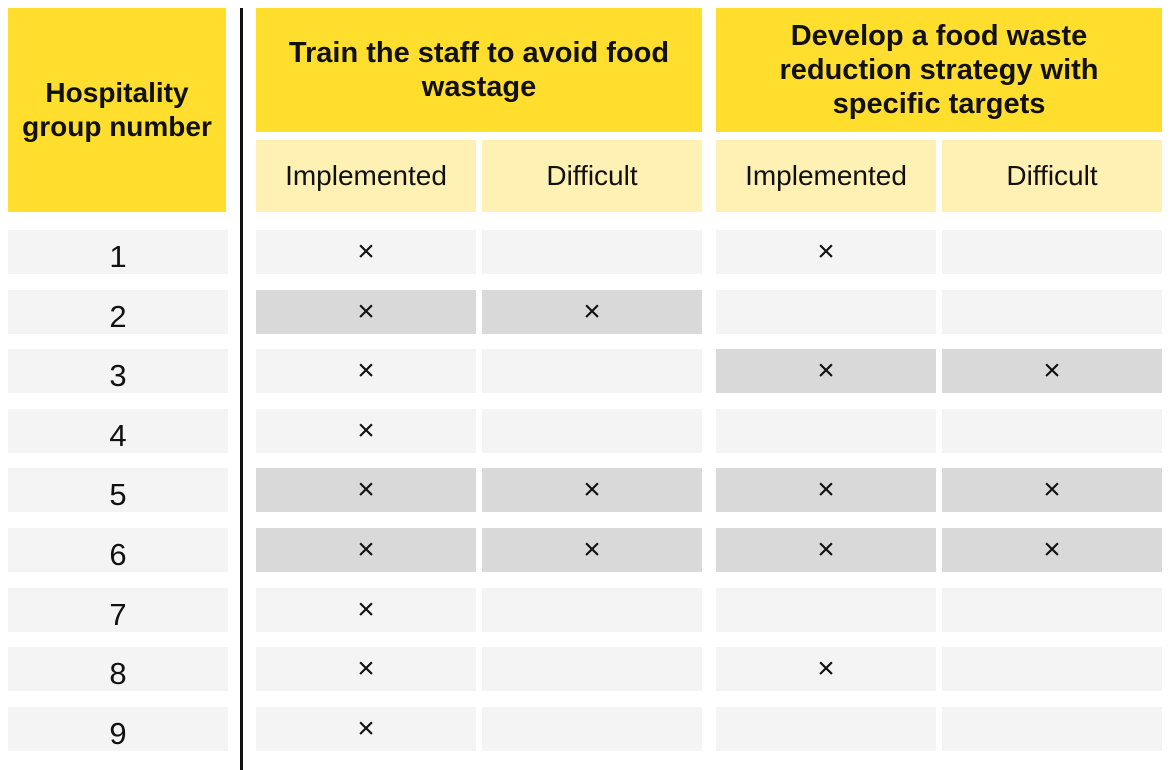 This screenshot has height=770, width=1170. Describe the element at coordinates (118, 669) in the screenshot. I see `row-number-8: 8` at that location.